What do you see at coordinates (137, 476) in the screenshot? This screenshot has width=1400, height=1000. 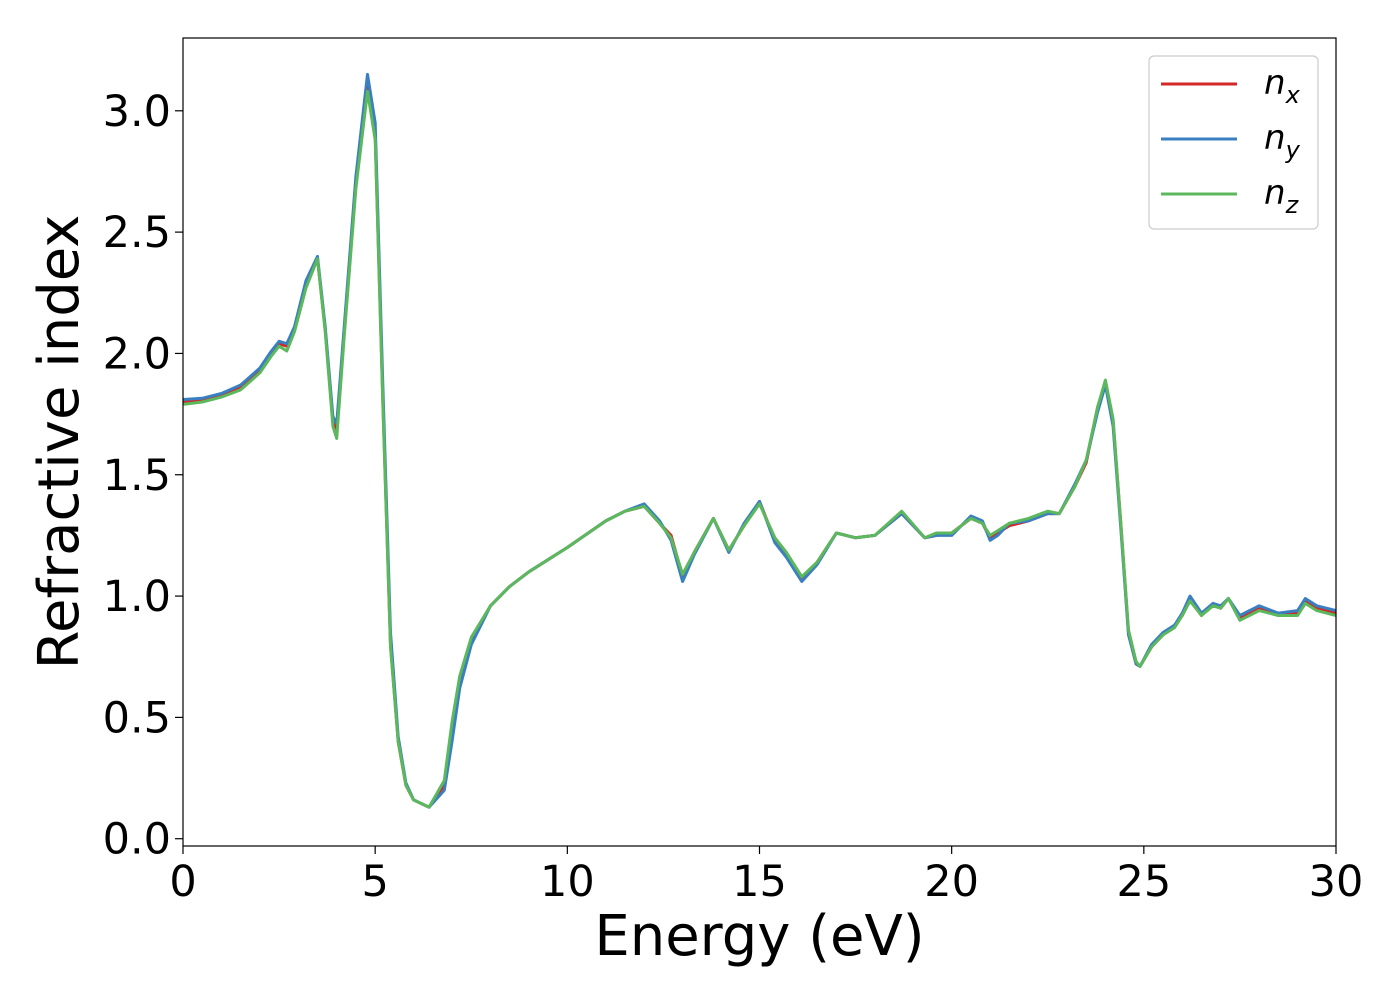 I see `y-tick-label: 1.5` at bounding box center [137, 476].